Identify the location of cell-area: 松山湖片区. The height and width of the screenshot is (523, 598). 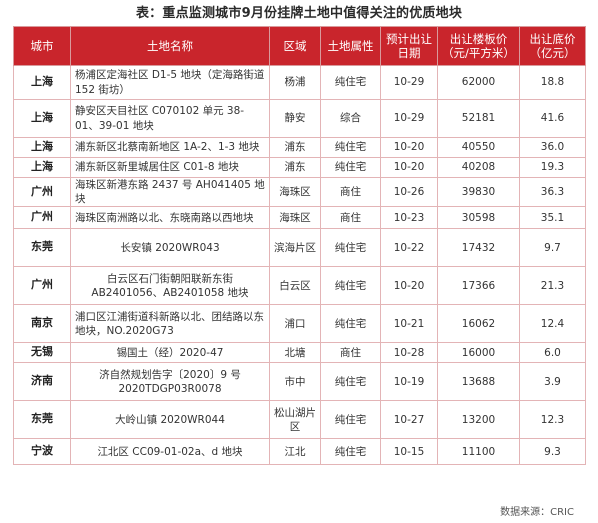
(295, 420).